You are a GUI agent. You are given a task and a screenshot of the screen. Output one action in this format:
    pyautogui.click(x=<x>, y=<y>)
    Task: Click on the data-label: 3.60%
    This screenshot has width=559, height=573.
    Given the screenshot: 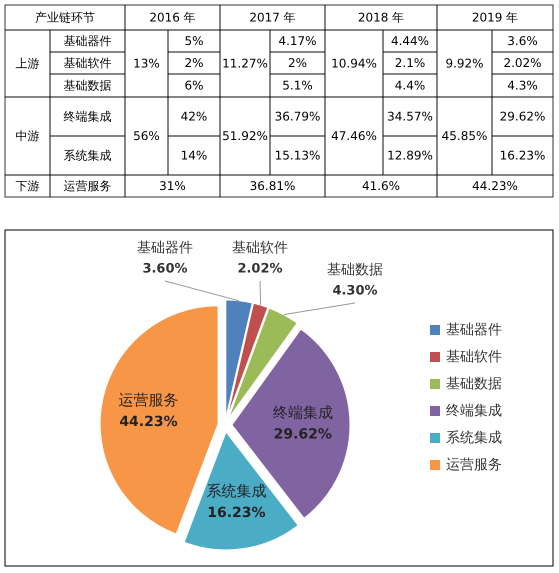 What is the action you would take?
    pyautogui.click(x=165, y=269)
    